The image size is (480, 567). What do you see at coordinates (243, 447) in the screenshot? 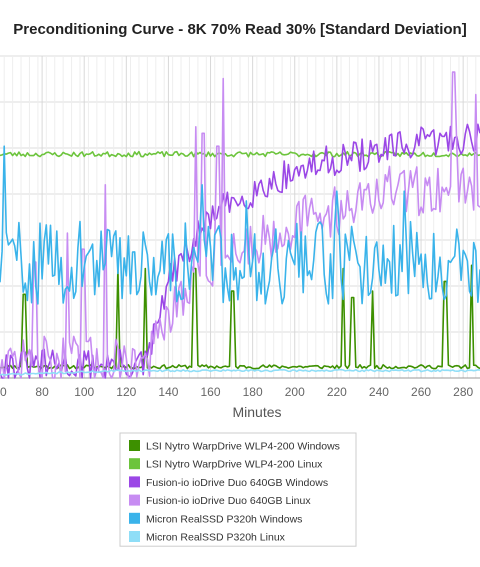
I see `legend-label: LSI Nytro WarpDrive WLP4-200 Windows` at bounding box center [243, 447].